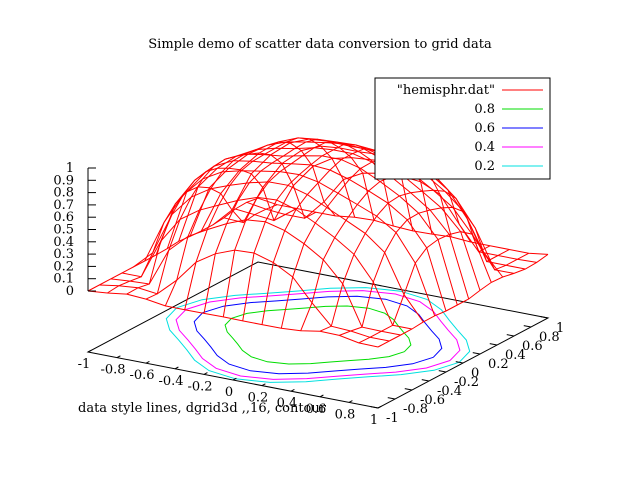  Describe the element at coordinates (532, 346) in the screenshot. I see `y-tick-label: 0.6` at that location.